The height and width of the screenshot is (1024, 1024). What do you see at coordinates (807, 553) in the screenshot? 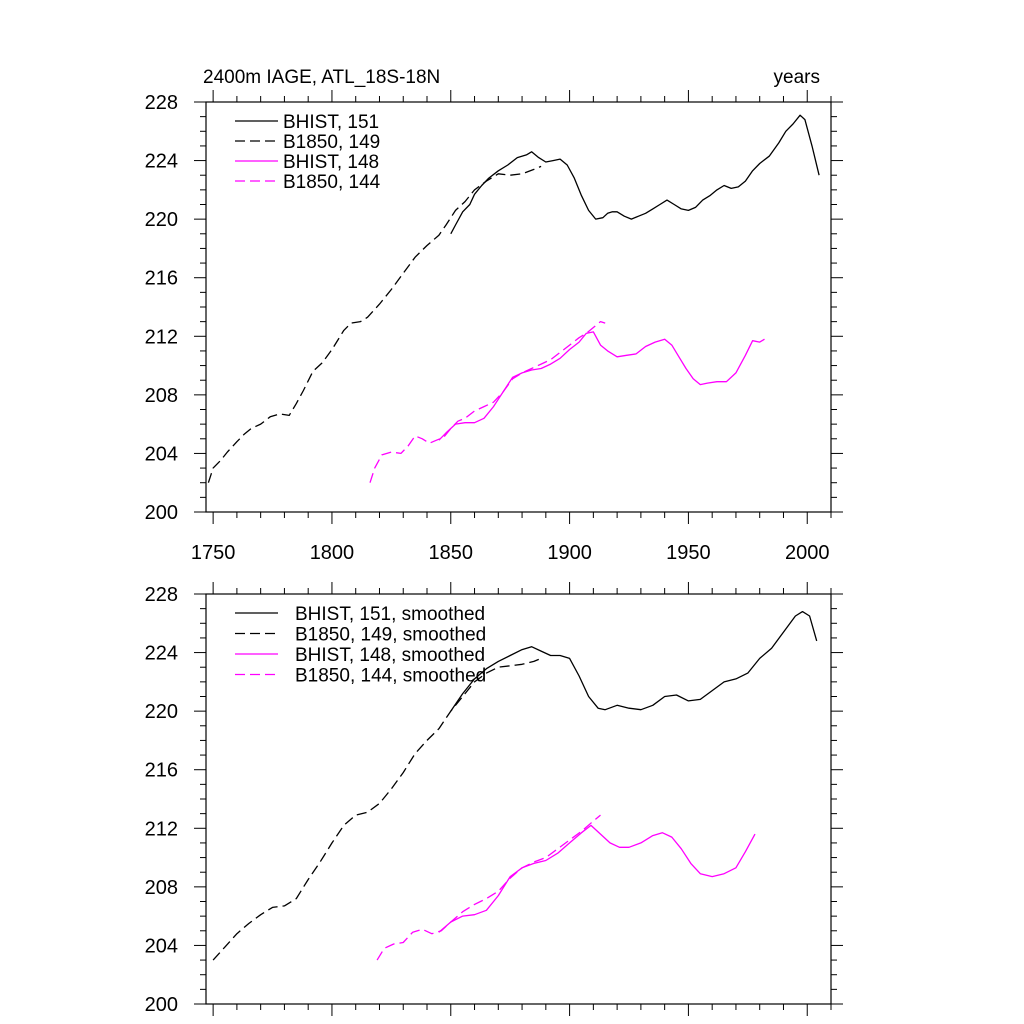
I see `x-tick-label: 2000` at bounding box center [807, 553].